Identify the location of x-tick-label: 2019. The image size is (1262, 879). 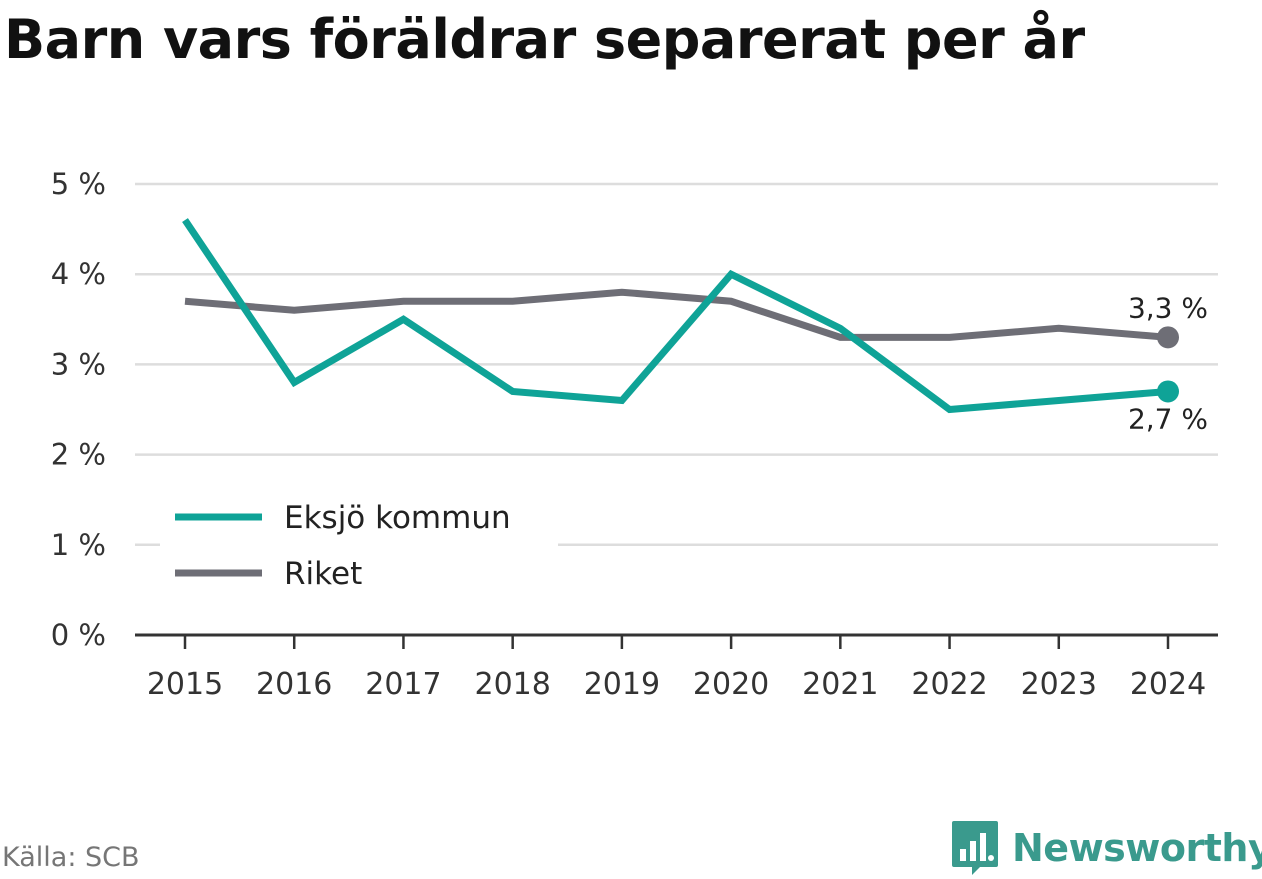
(622, 684).